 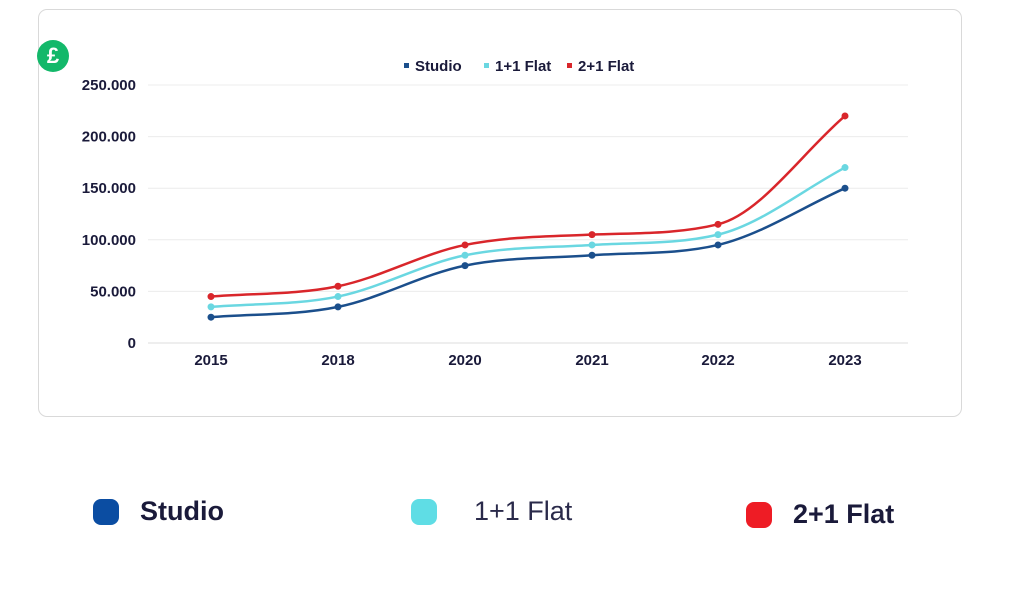 I want to click on chart-legend: Studio 1+1 Flat 2+1 Flat, so click(x=519, y=66).